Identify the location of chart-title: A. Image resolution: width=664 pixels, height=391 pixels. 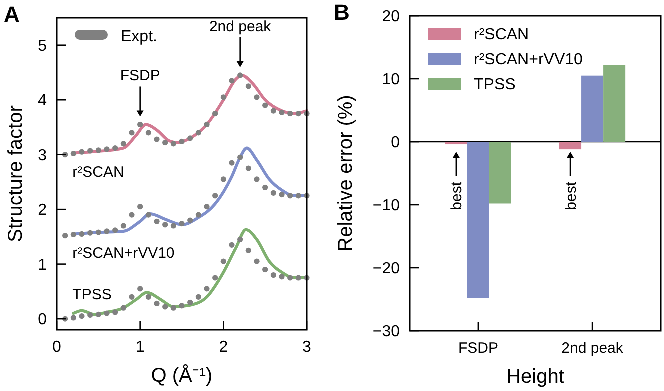
(12, 14).